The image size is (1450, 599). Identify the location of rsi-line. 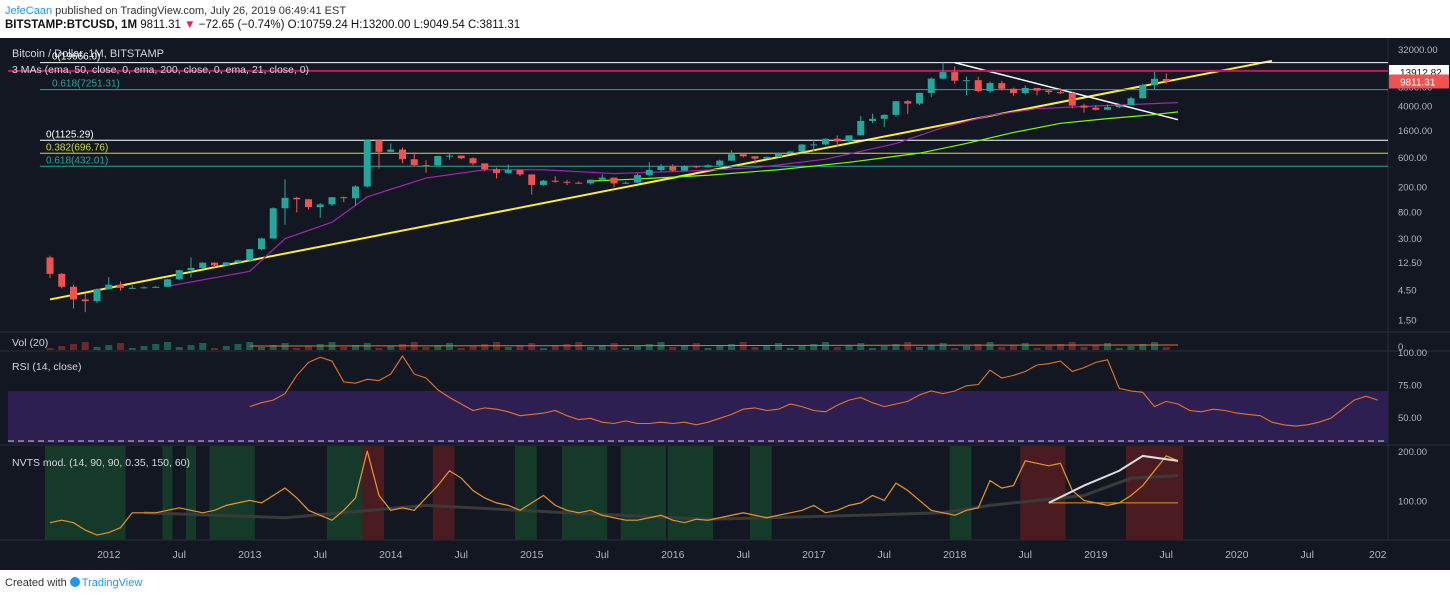
(813, 390).